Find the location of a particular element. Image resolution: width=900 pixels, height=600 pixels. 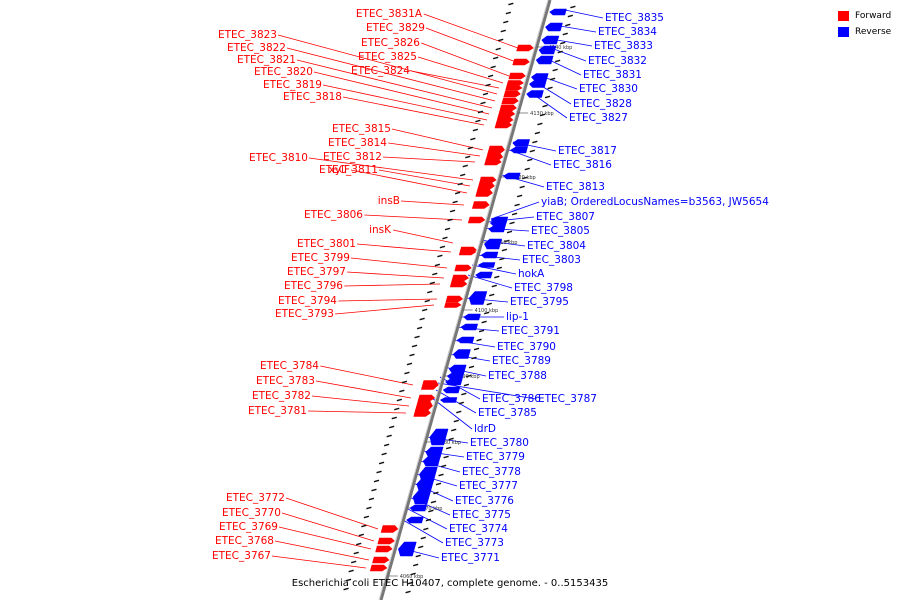

scale-tick-label: 4080 kbp is located at coordinates (449, 443).